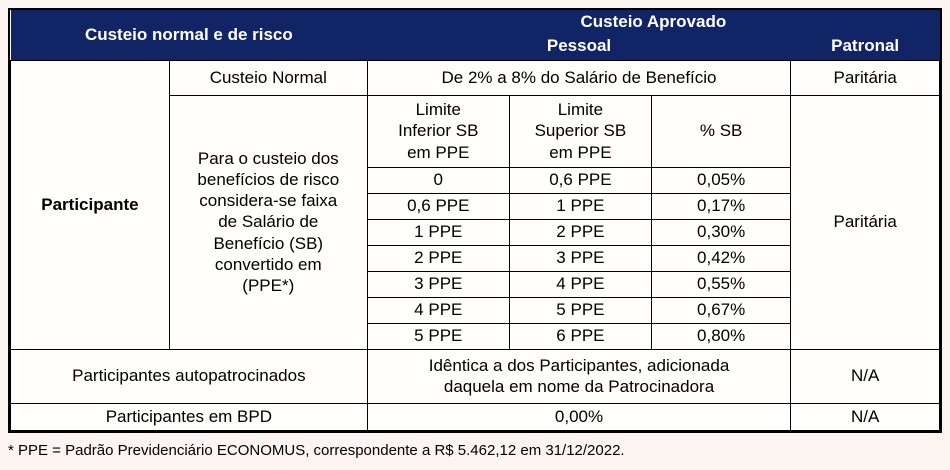 Image resolution: width=950 pixels, height=470 pixels. I want to click on cell-percent: 0,05%, so click(721, 180).